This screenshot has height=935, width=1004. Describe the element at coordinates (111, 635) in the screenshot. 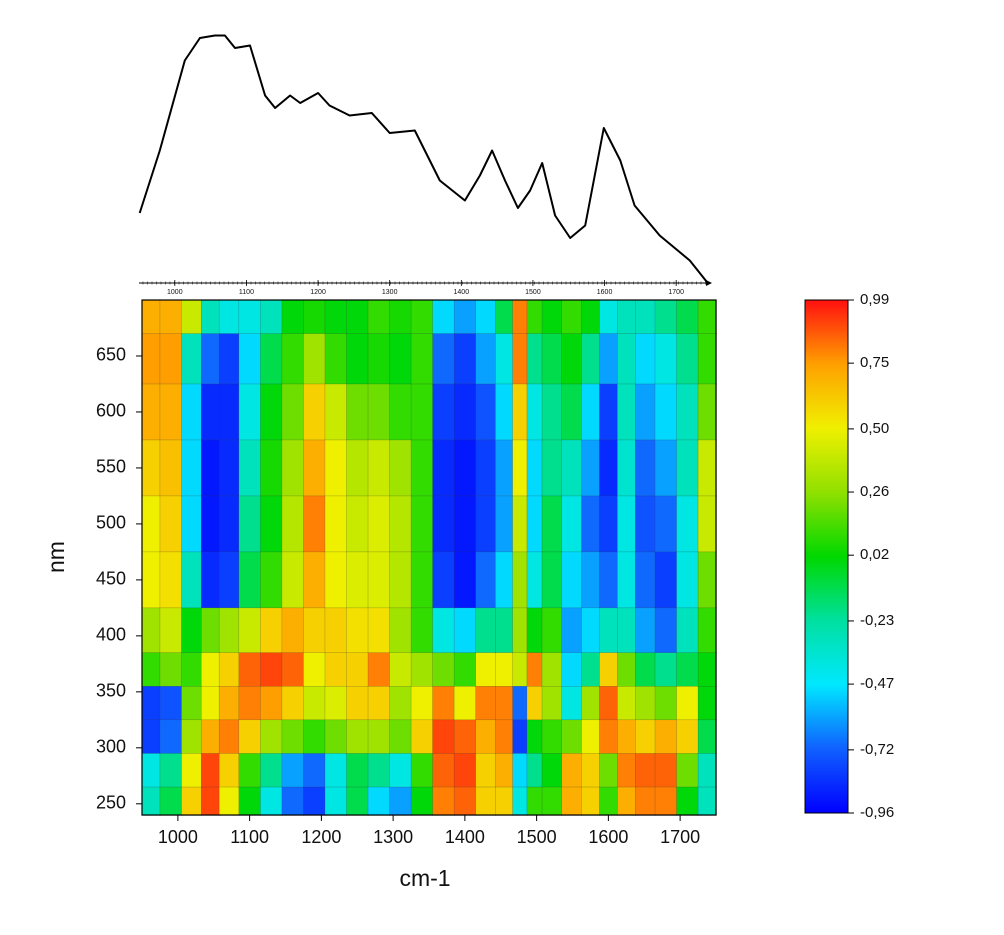

I see `y-tick-label: 400` at that location.